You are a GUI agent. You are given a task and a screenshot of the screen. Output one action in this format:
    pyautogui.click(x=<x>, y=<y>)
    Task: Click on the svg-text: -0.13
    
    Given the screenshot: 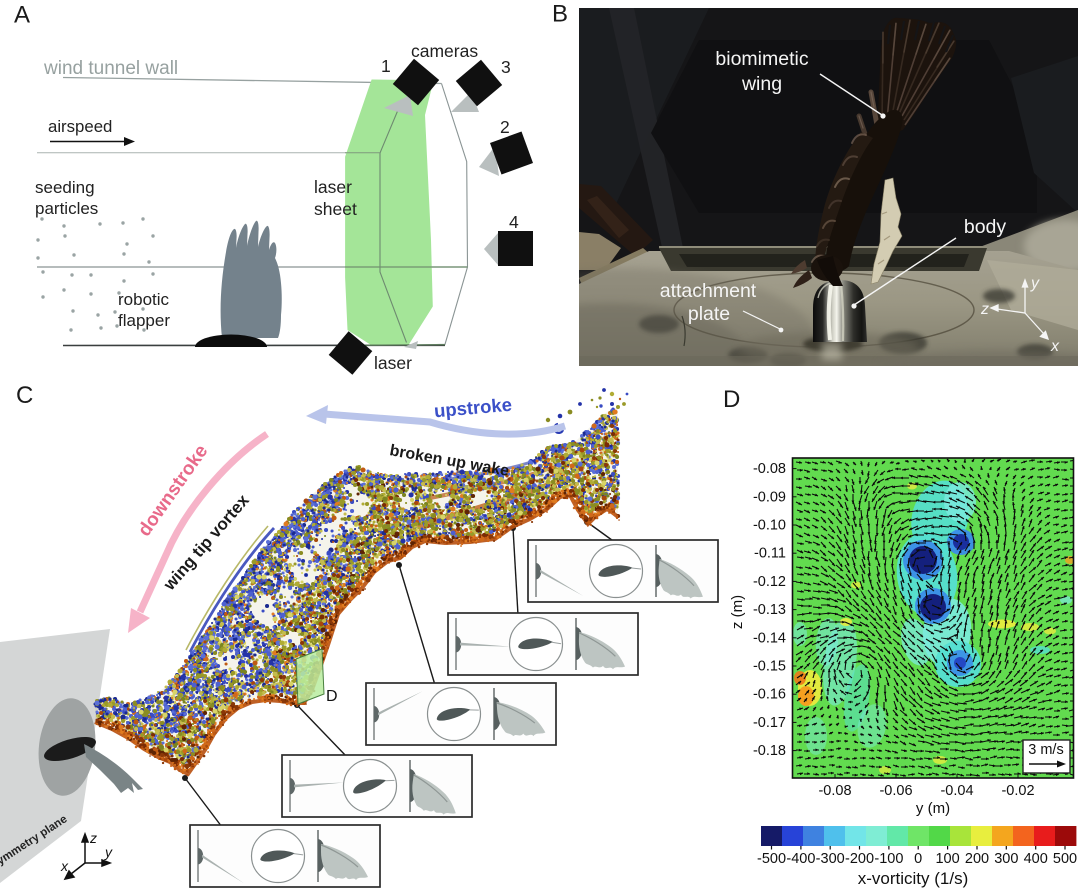 What is the action you would take?
    pyautogui.click(x=769, y=610)
    